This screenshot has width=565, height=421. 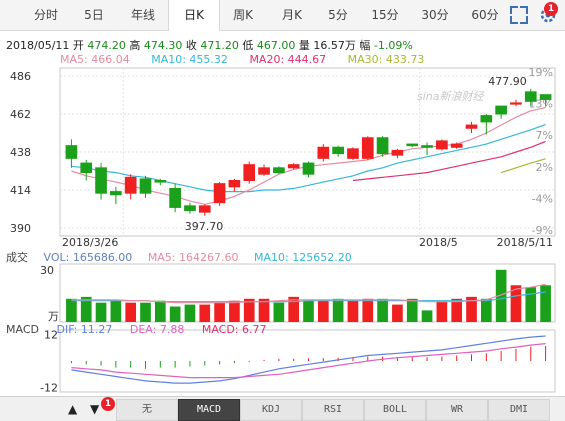 What do you see at coordinates (485, 15) in the screenshot?
I see `tab-60min: 60分` at bounding box center [485, 15].